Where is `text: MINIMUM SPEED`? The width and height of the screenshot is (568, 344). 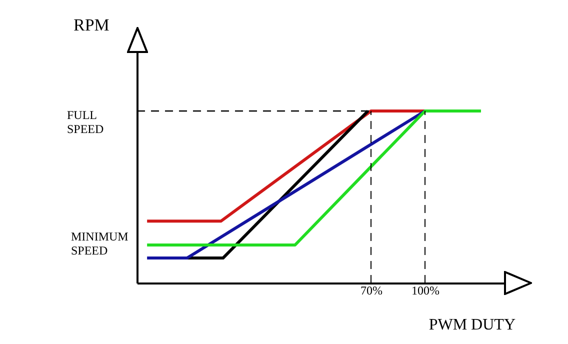
text: MINIMUM SPEED is located at coordinates (100, 244).